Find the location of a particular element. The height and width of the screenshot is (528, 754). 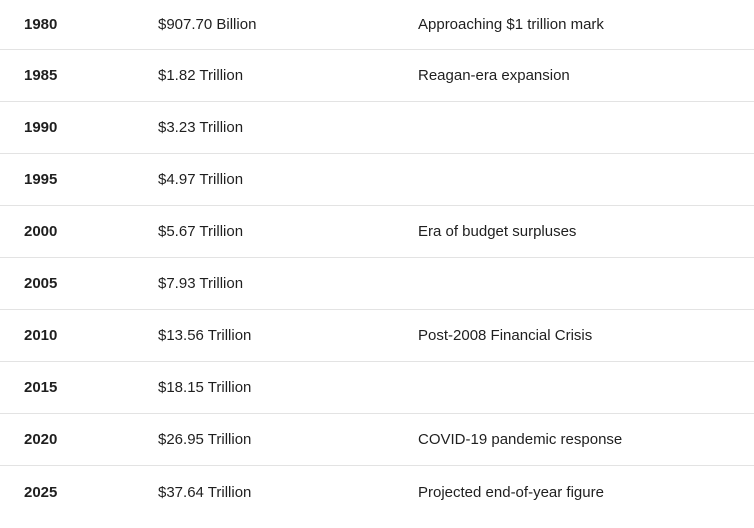

table-row: 1990 $3.23 Trillion is located at coordinates (377, 128).